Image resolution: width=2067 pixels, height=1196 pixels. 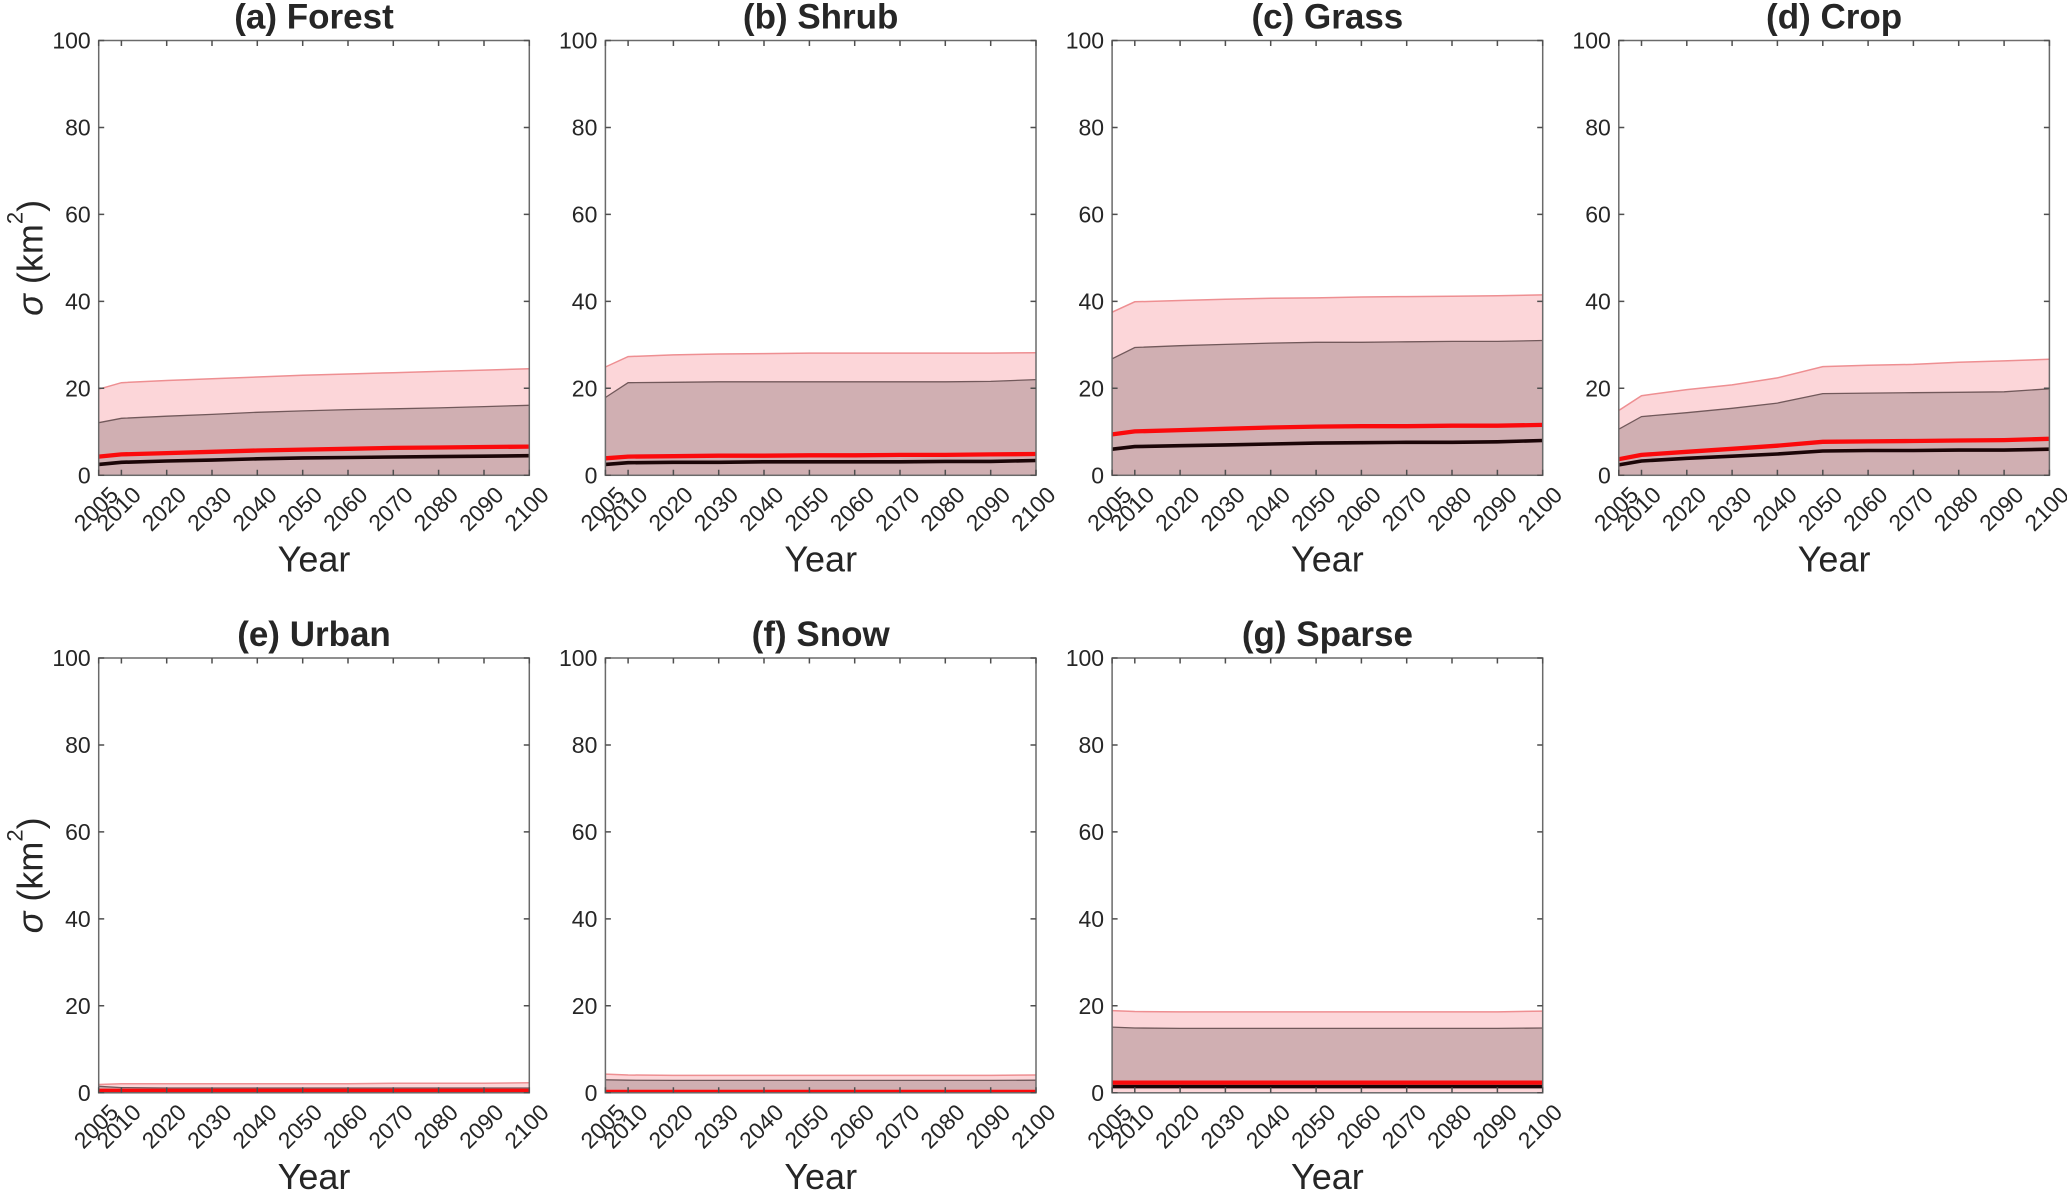 I want to click on svg-text: (a) Forest, so click(x=314, y=18).